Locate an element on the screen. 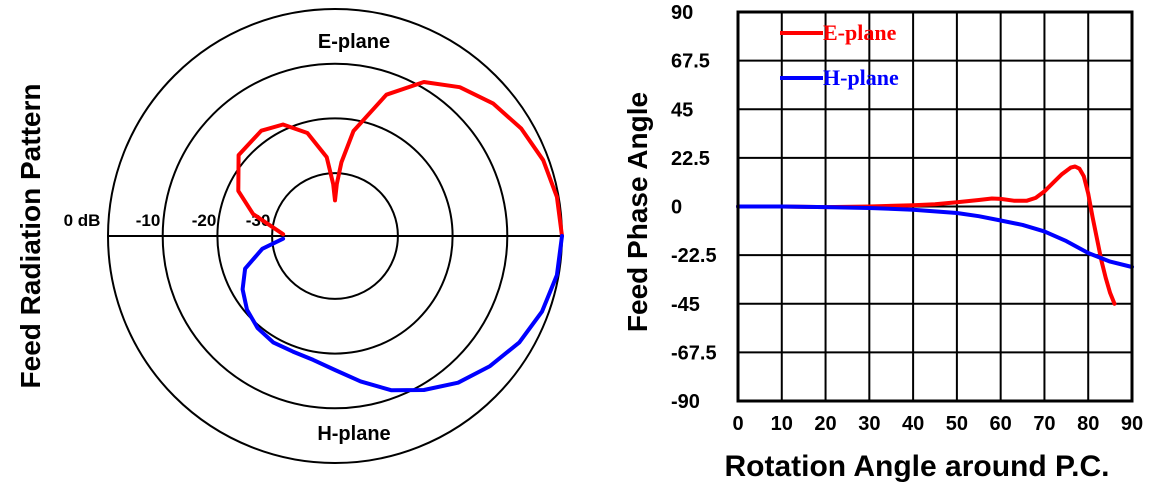 The width and height of the screenshot is (1167, 489). phase-ylabel: Feed Phase Angle is located at coordinates (637, 212).